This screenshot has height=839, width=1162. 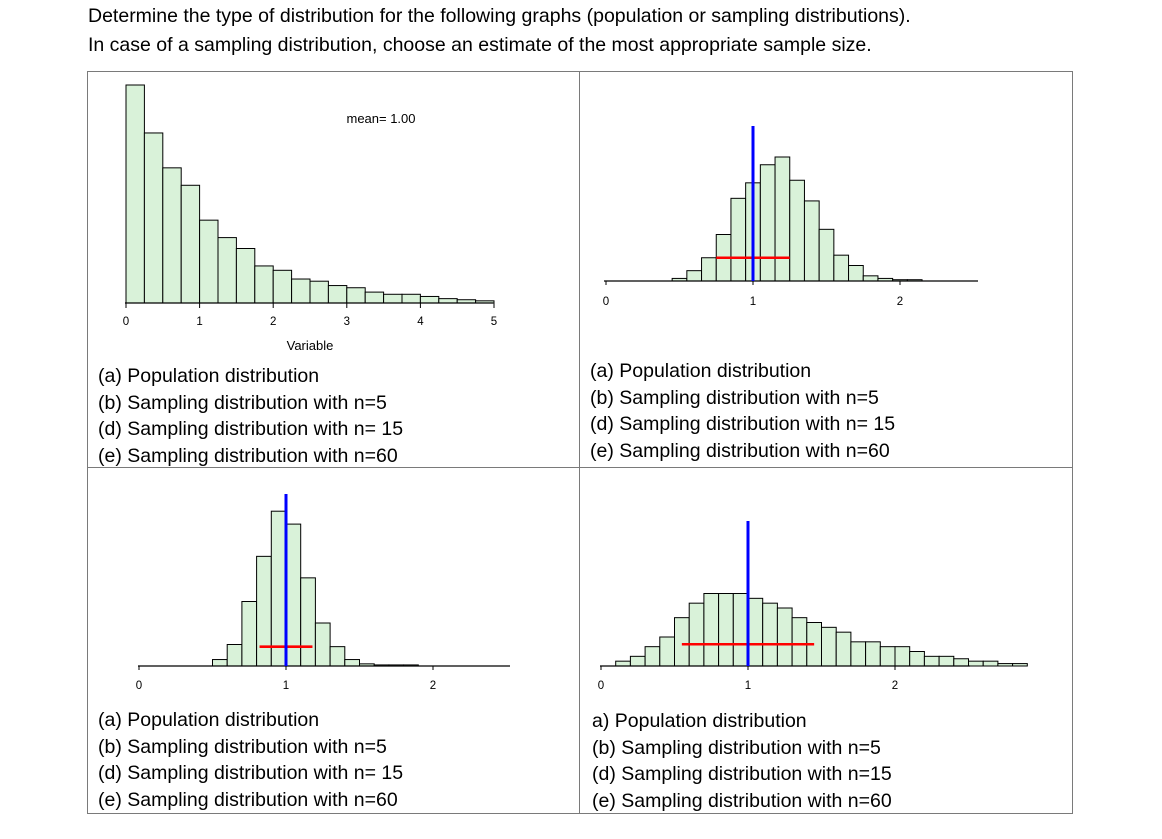 I want to click on grid-vertical-divider, so click(x=579, y=442).